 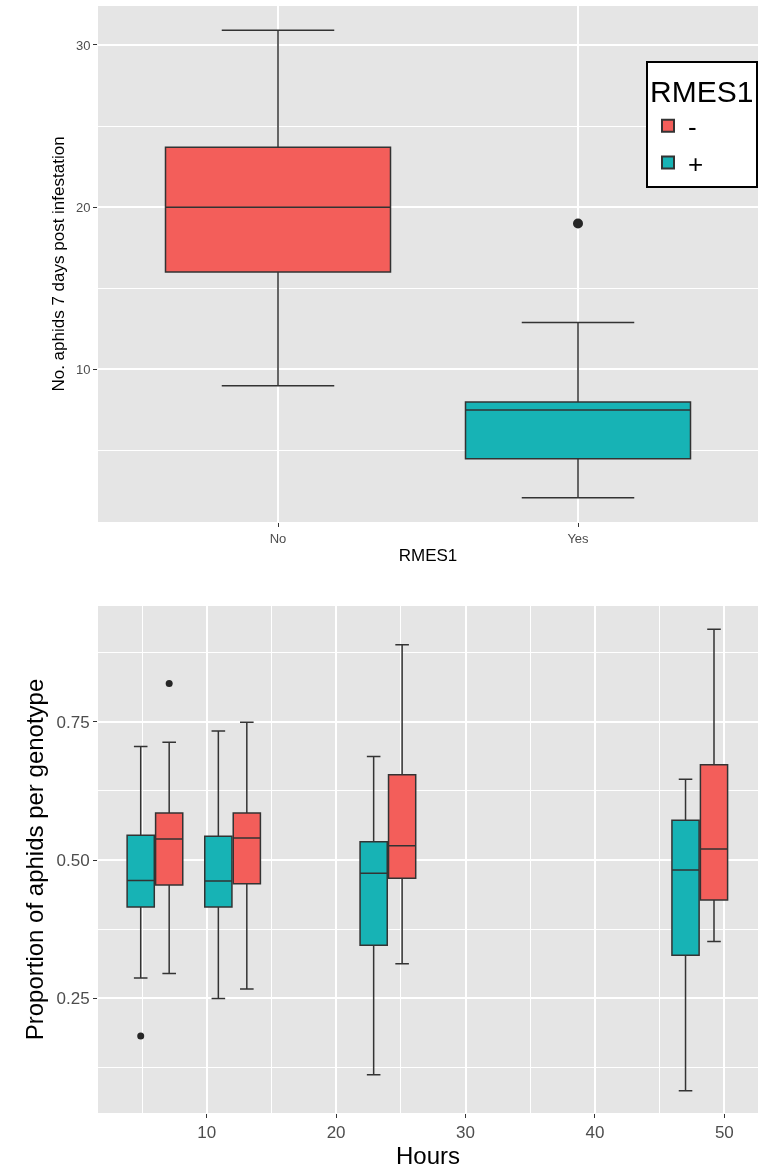 I want to click on y-tick-label: 0.75, so click(x=73, y=722).